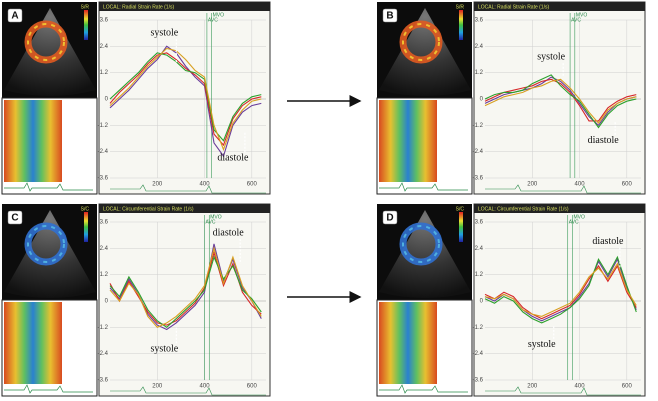 The image size is (658, 401). I want to click on panel-letter: C, so click(14, 218).